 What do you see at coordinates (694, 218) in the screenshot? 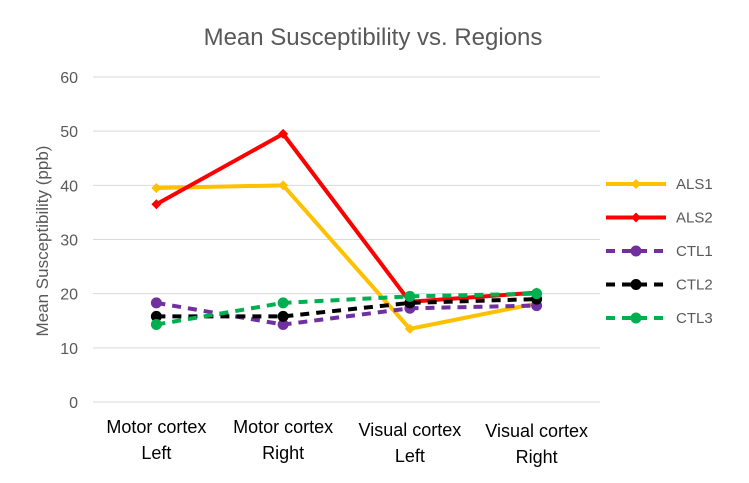
I see `legend-label: ALS2` at bounding box center [694, 218].